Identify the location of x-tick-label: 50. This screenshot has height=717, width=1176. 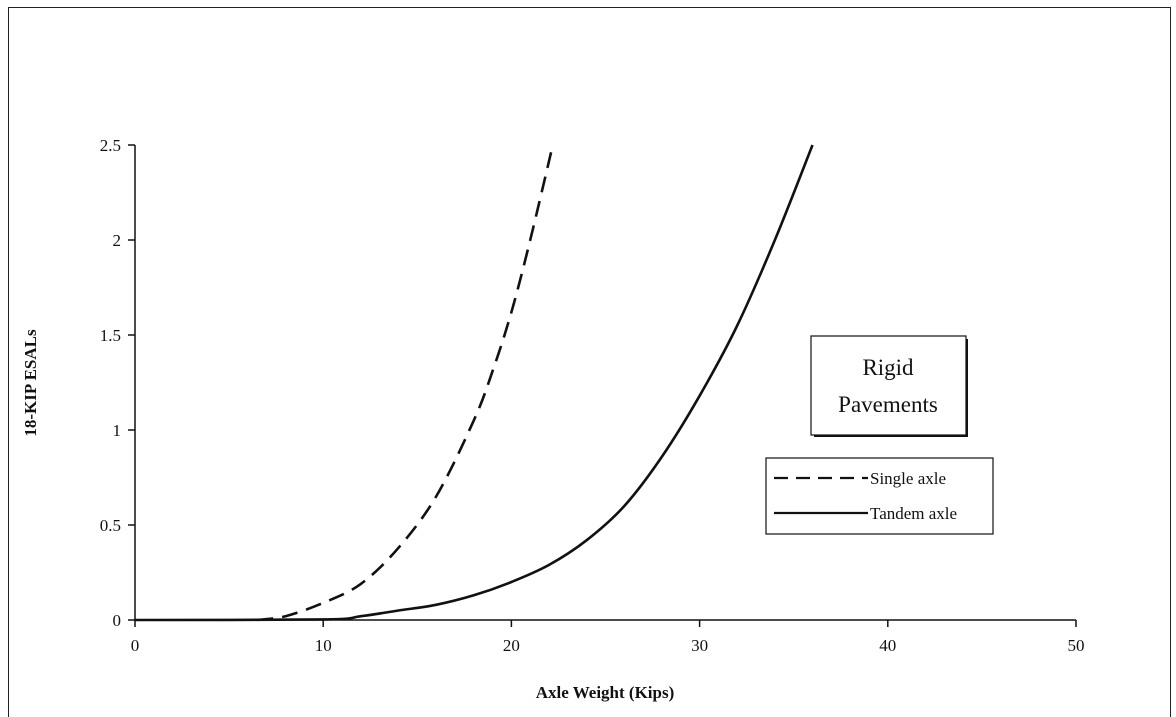
(1076, 645).